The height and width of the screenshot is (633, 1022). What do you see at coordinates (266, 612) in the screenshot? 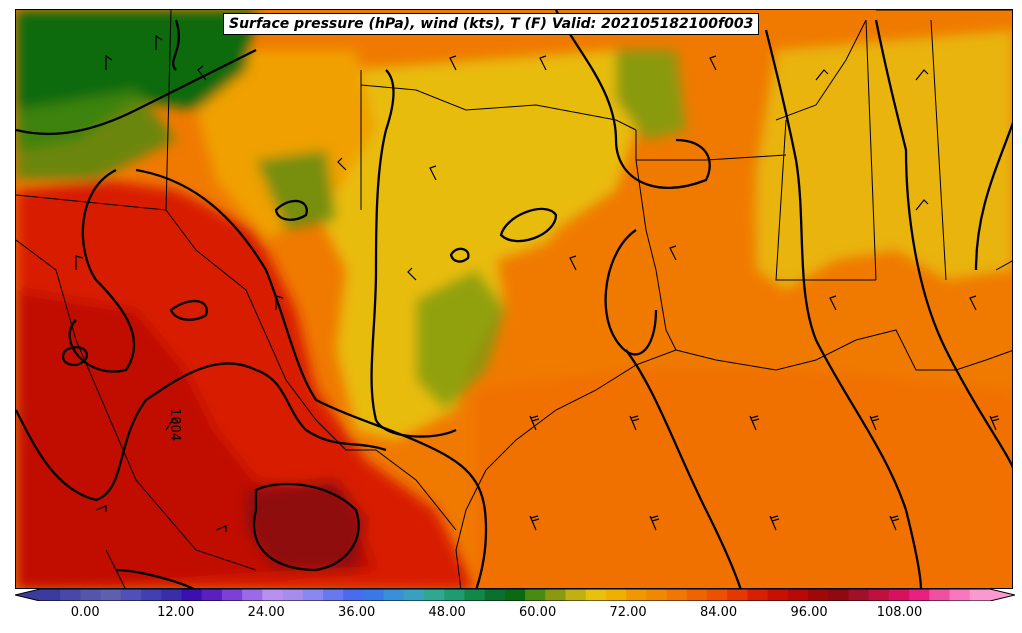
I see `colorbar-tick-label: 24.00` at bounding box center [266, 612].